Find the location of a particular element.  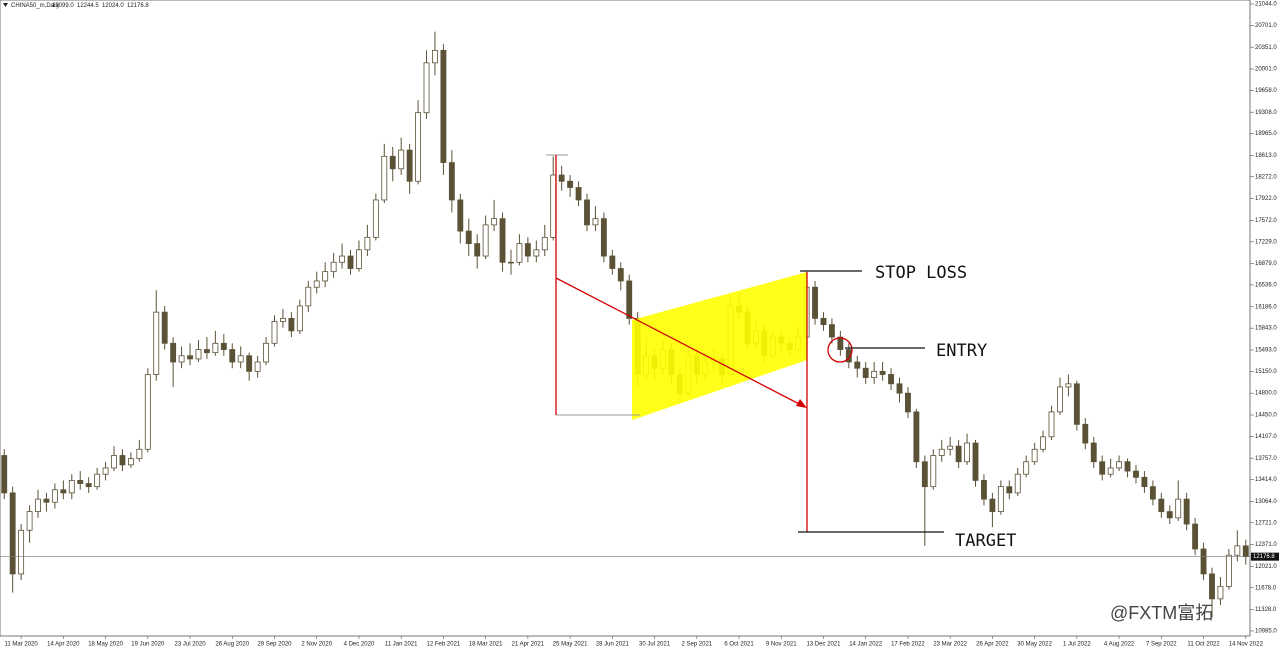

y-tick-label: 17229.0 is located at coordinates (1266, 242).